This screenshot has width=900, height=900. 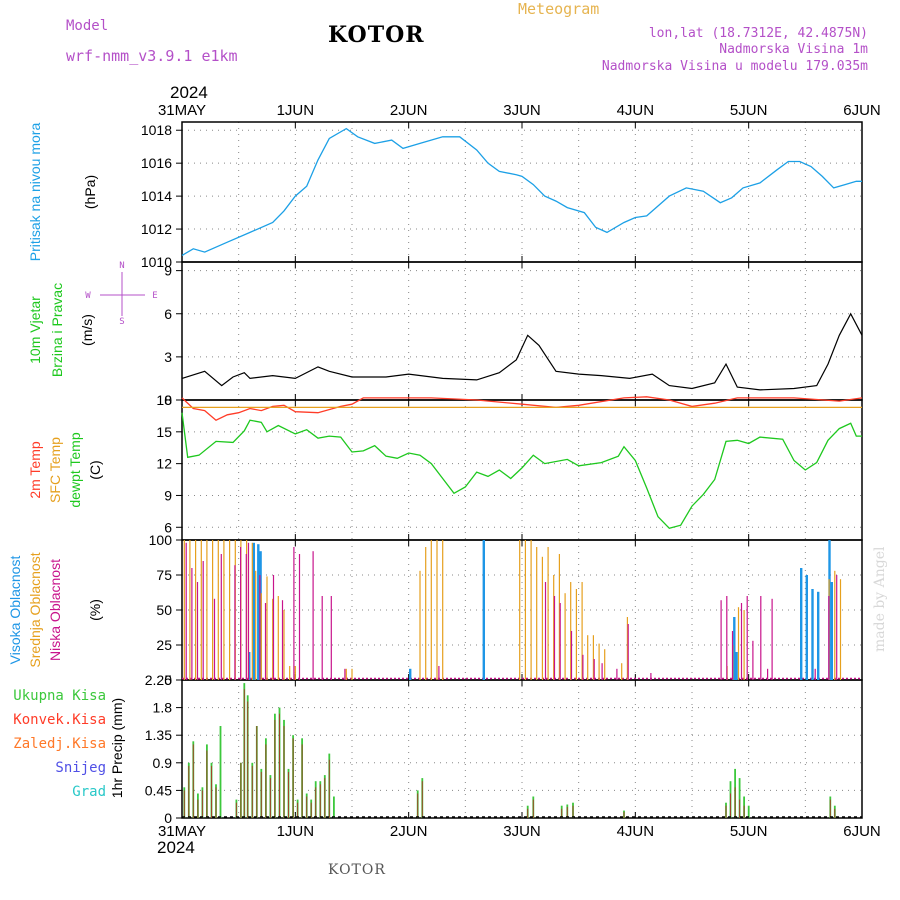 I want to click on y-tick-label: 1010, so click(x=156, y=262).